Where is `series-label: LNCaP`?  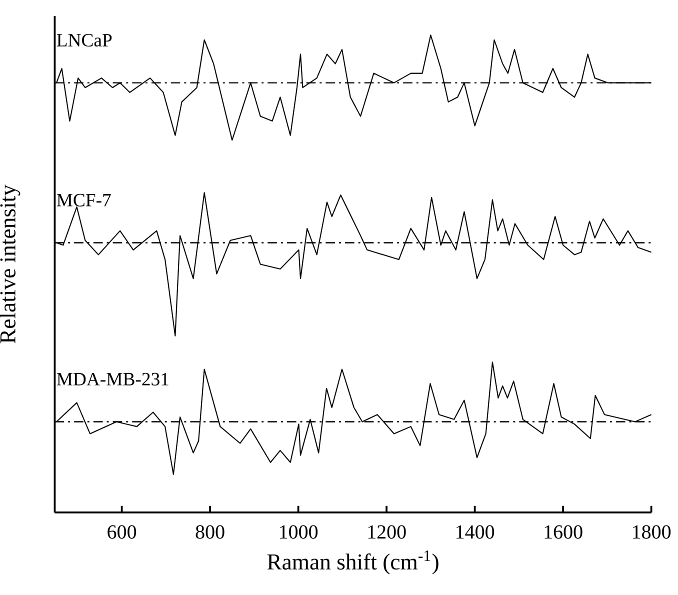
series-label: LNCaP is located at coordinates (84, 40).